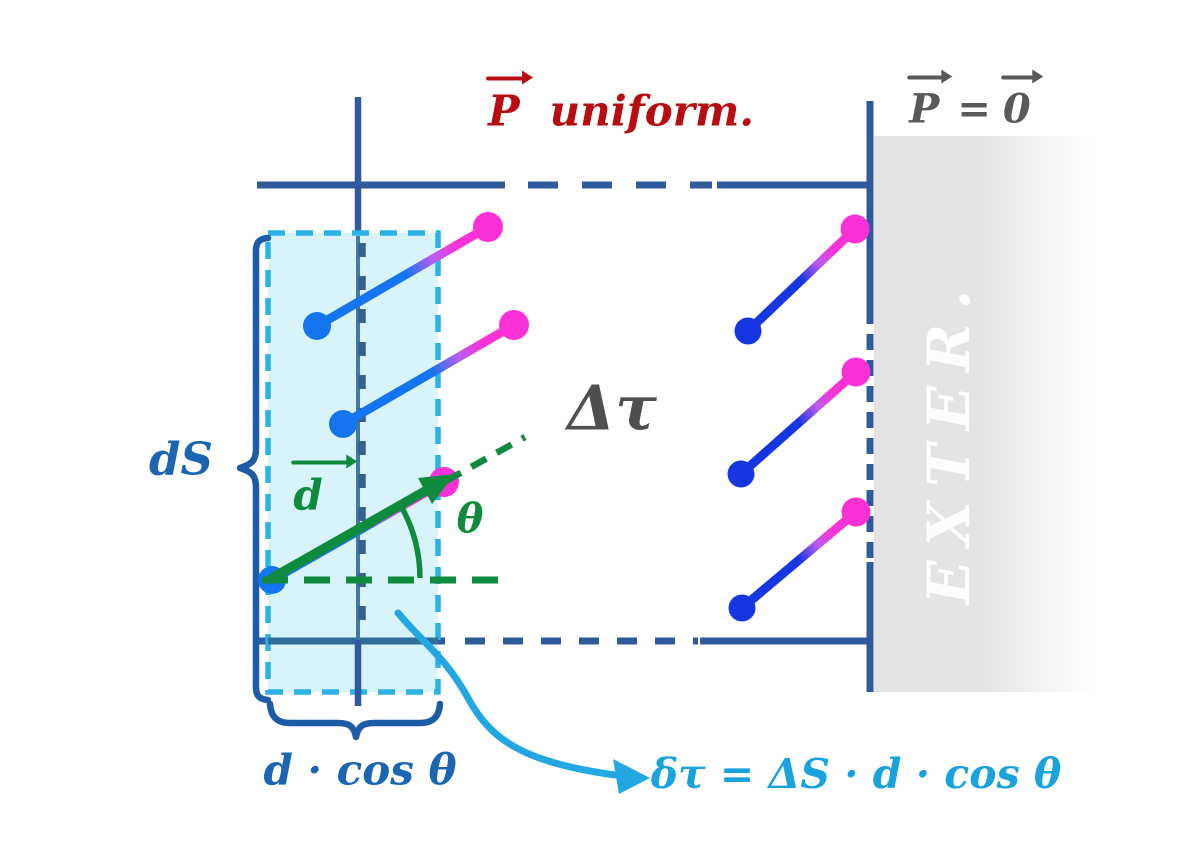 The height and width of the screenshot is (862, 1200). I want to click on displacement-arrow-shaft, so click(349, 534).